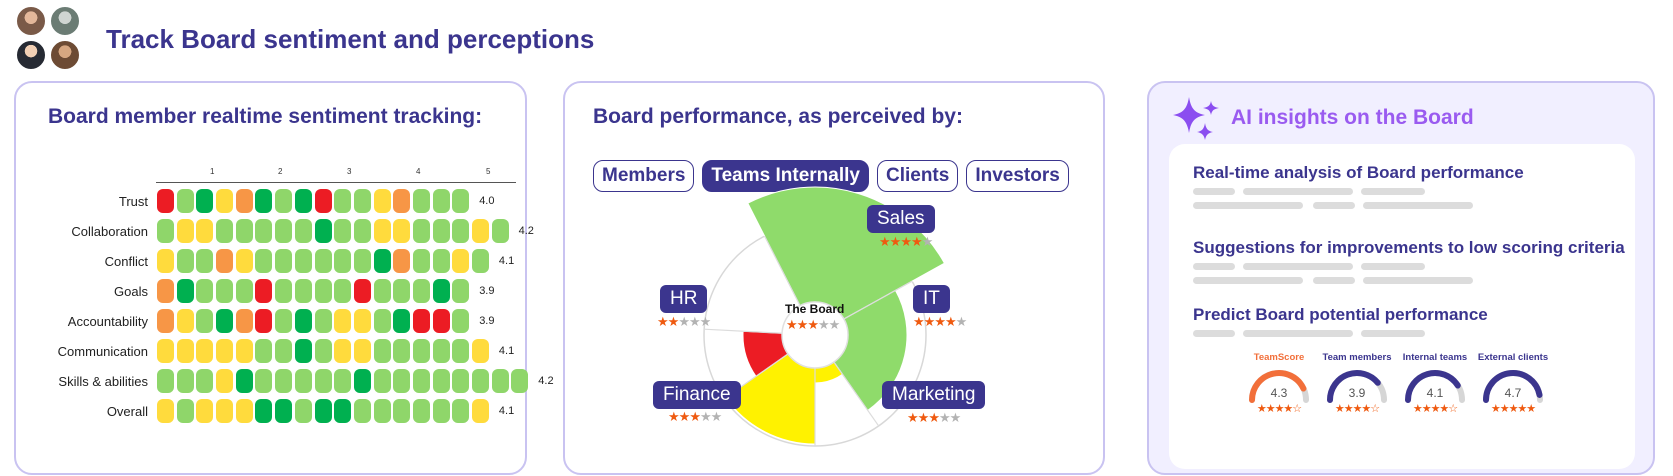 The height and width of the screenshot is (476, 1673). What do you see at coordinates (1340, 314) in the screenshot?
I see `insight-predict-performance: Predict Board potential performance` at bounding box center [1340, 314].